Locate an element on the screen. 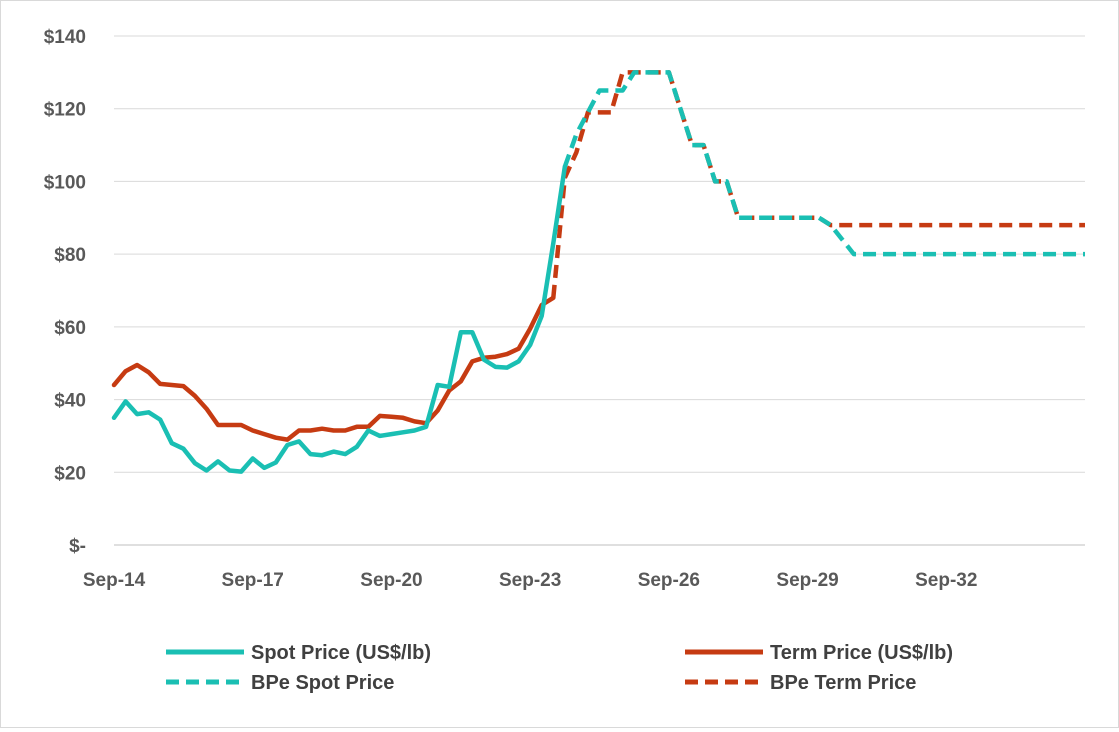  y-tick-label: $80 is located at coordinates (70, 255).